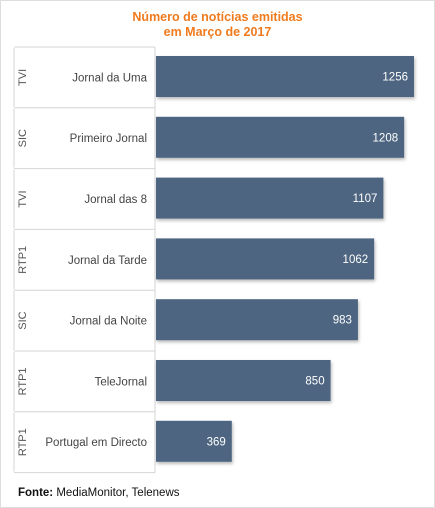 The width and height of the screenshot is (435, 508). What do you see at coordinates (107, 261) in the screenshot?
I see `category-label: Jornal da Tarde` at bounding box center [107, 261].